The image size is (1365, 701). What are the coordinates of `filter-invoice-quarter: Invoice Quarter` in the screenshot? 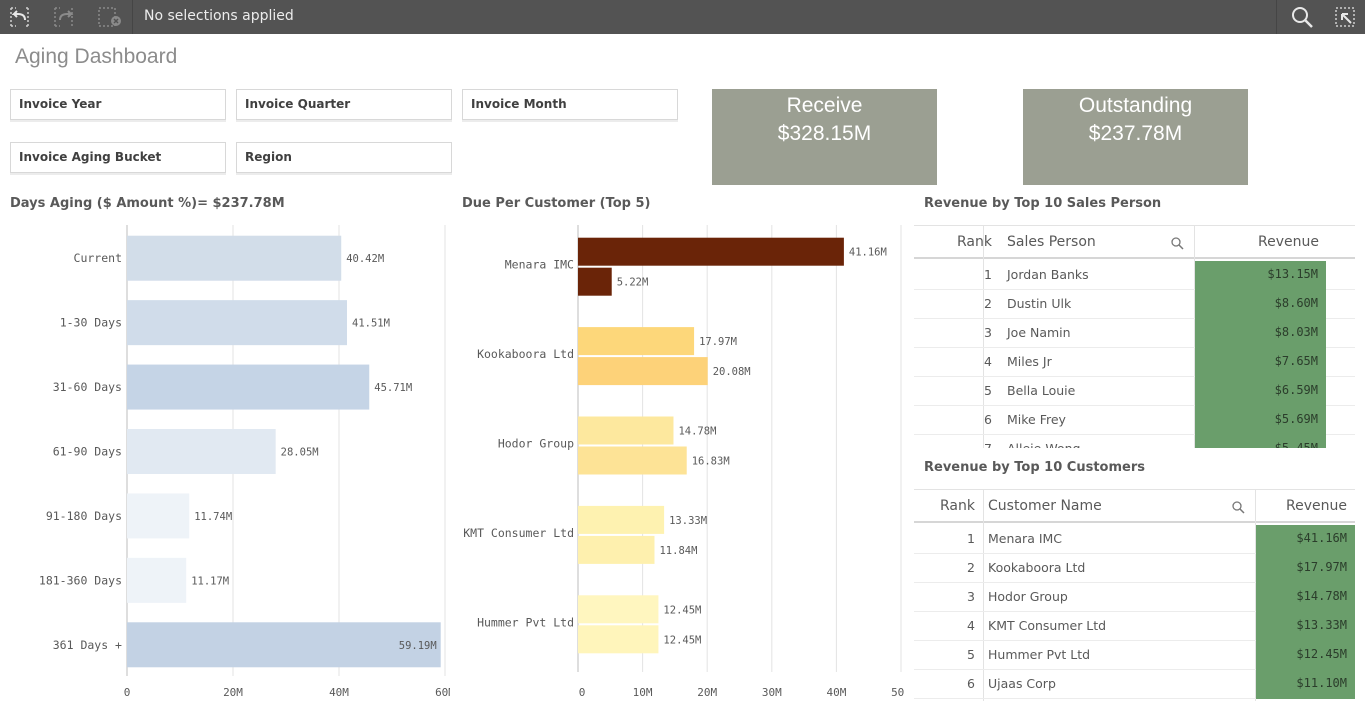 It's located at (344, 104).